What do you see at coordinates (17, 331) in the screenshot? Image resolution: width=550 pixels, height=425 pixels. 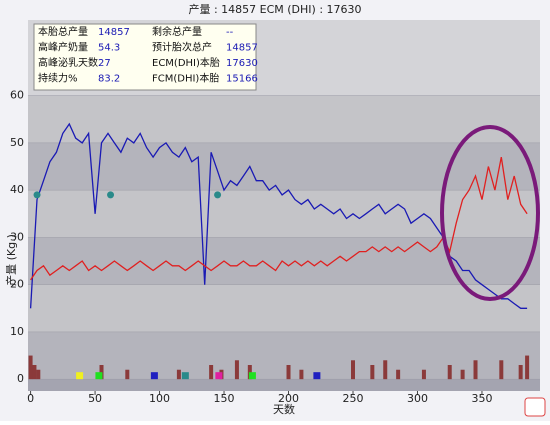 I see `y-tick-label: 10` at bounding box center [17, 331].